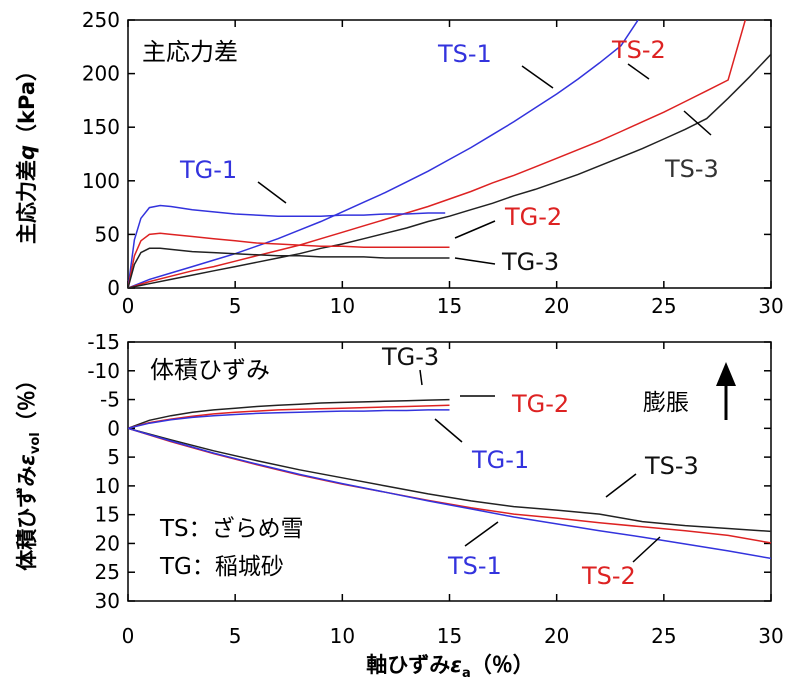  I want to click on label-tg2-top: TG-2, so click(533, 217).